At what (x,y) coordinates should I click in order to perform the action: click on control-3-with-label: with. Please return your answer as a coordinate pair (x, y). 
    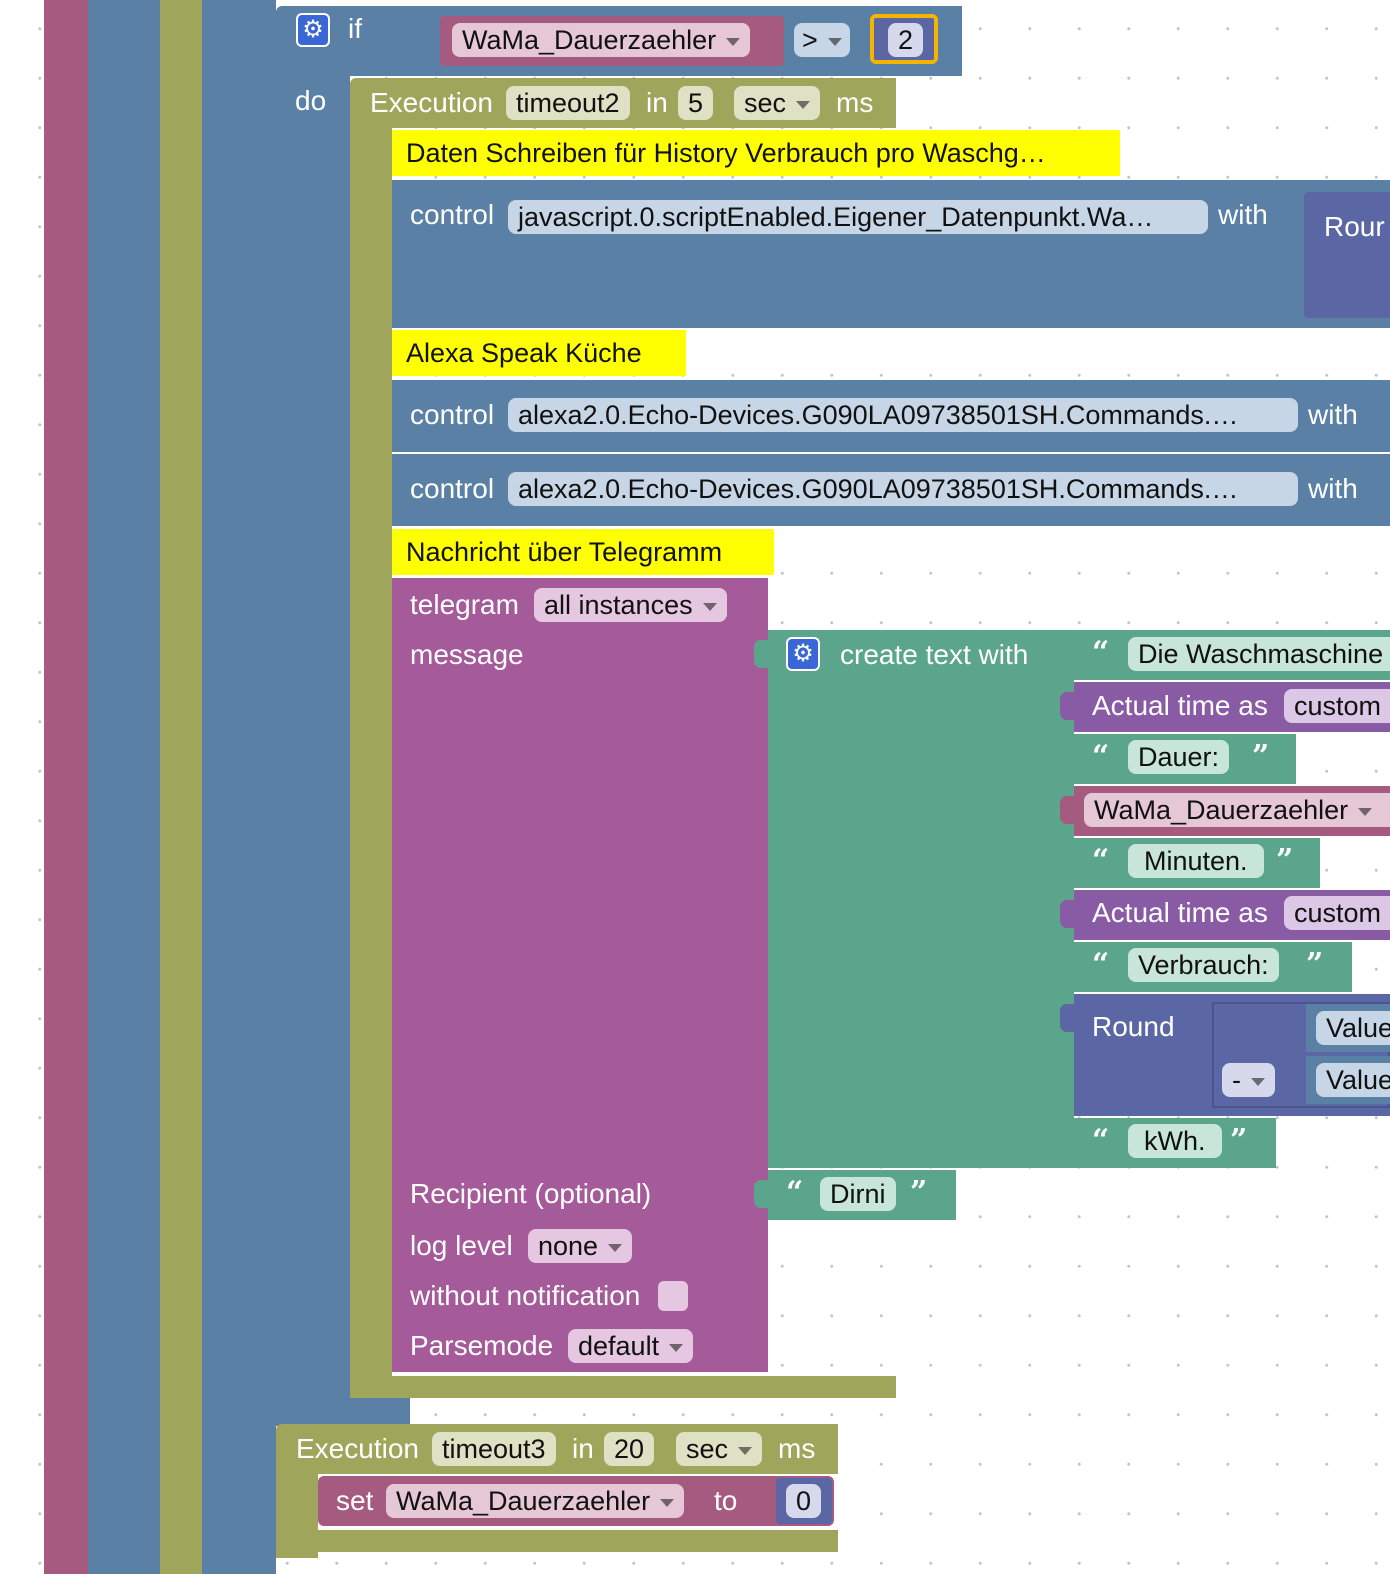
    Looking at the image, I should click on (1333, 488).